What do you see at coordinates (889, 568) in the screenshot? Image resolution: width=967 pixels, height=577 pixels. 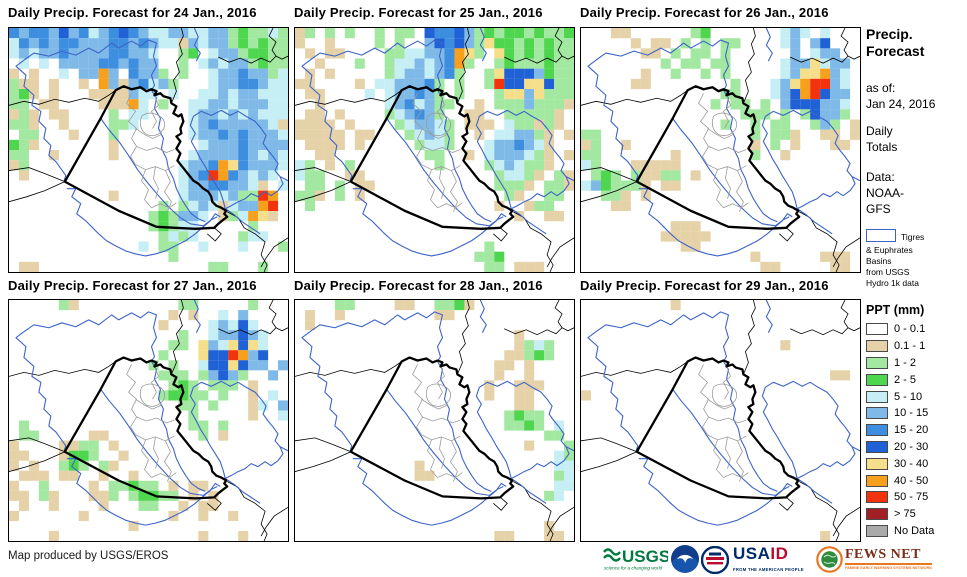 I see `fews-net-tagline: FAMINE EARLY WARNING SYSTEMS NETWORK` at bounding box center [889, 568].